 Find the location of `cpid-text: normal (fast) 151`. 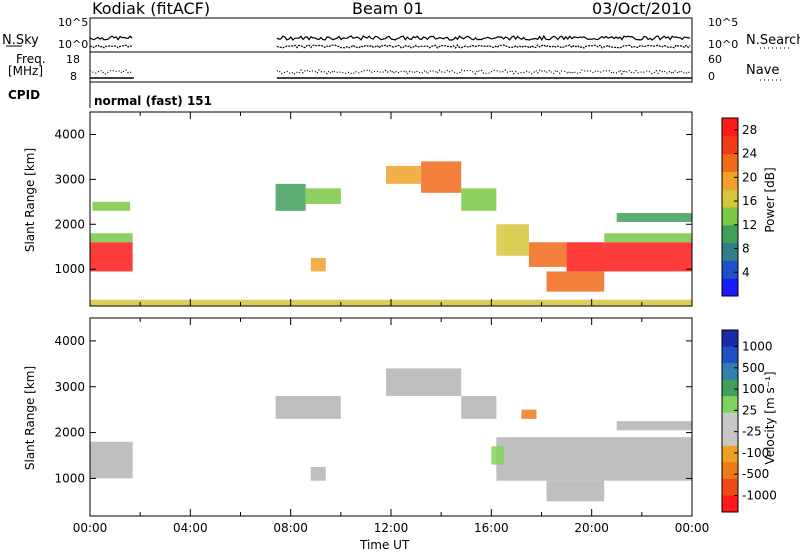

cpid-text: normal (fast) 151 is located at coordinates (153, 101).